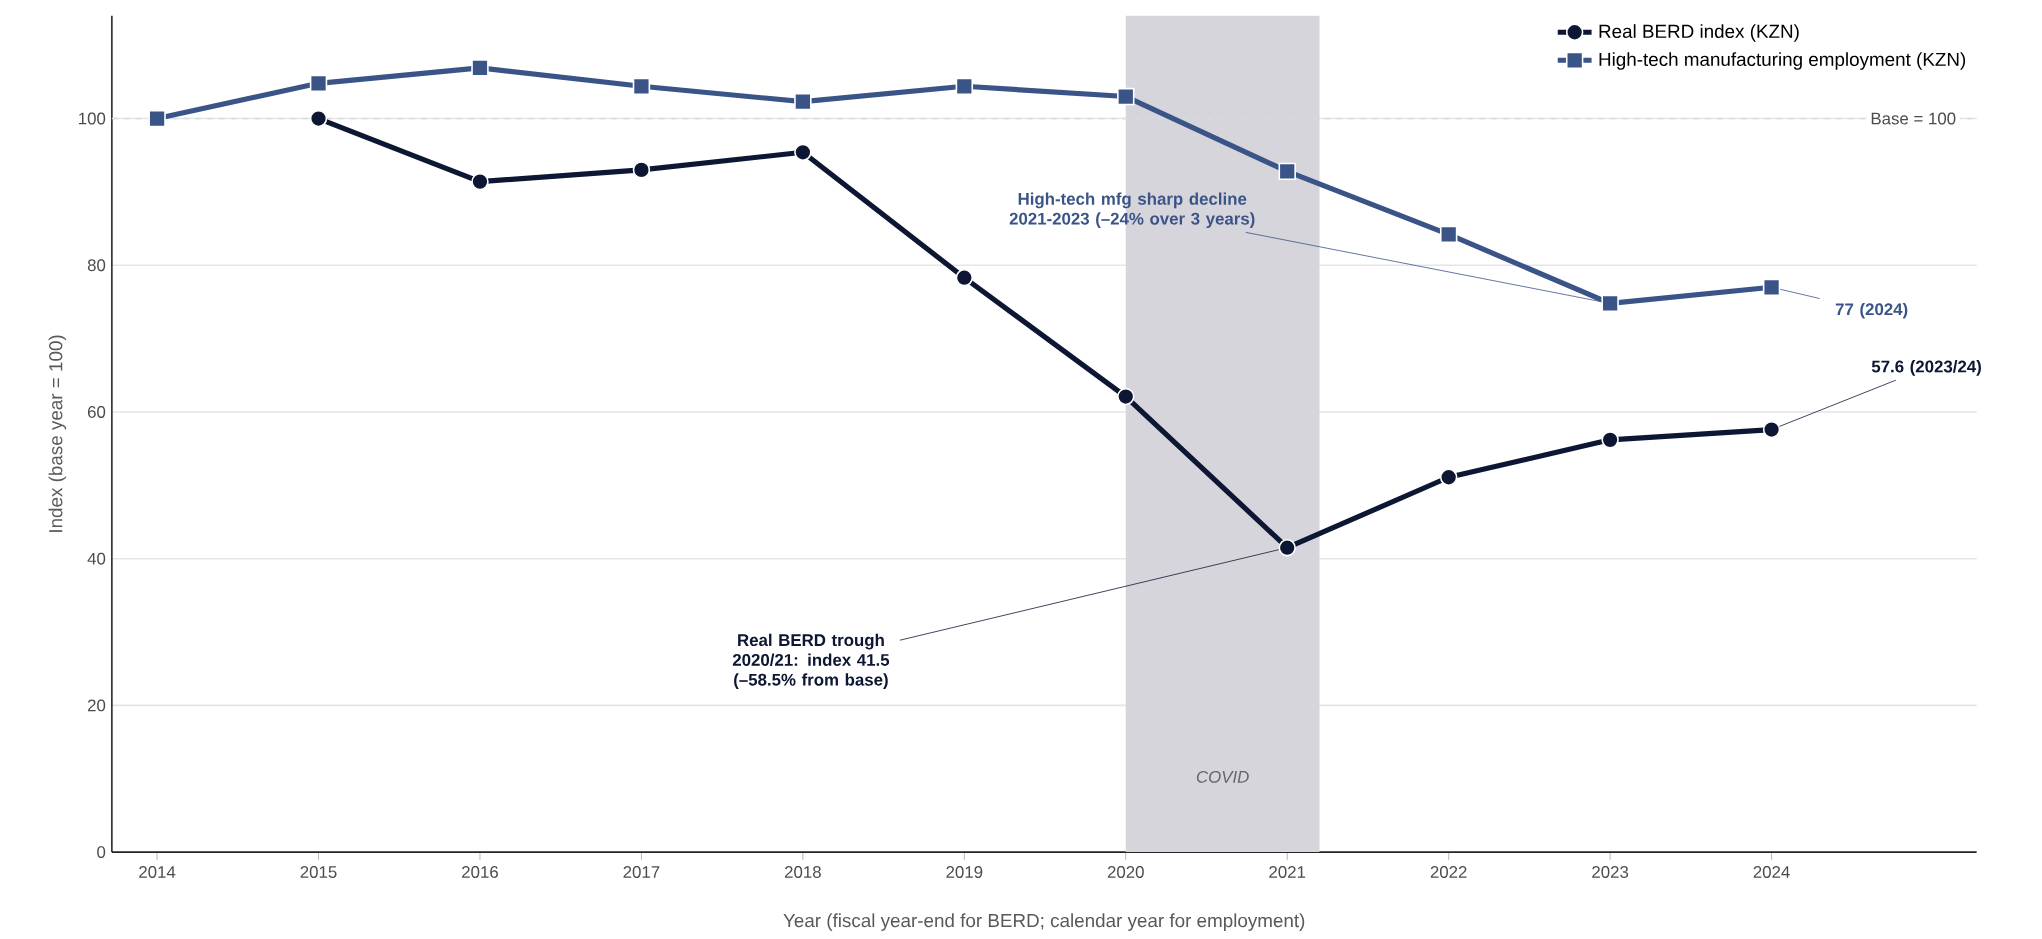 The height and width of the screenshot is (939, 2042). Describe the element at coordinates (96, 265) in the screenshot. I see `y-tick-label: 80` at that location.